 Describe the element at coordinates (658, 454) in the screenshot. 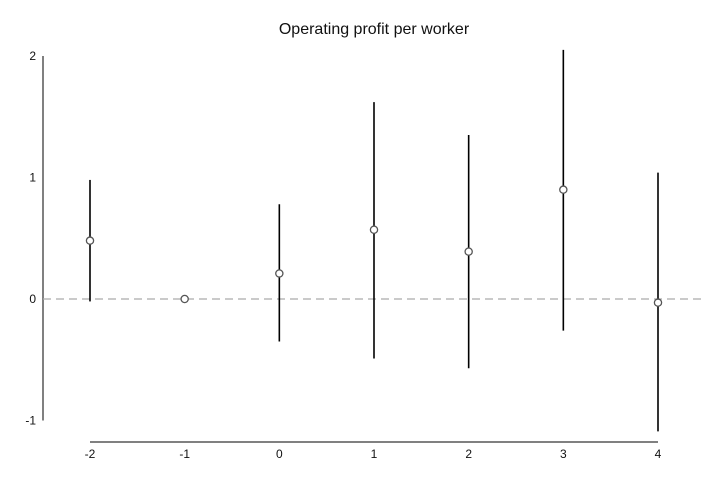

I see `x-tick-label: 4` at that location.